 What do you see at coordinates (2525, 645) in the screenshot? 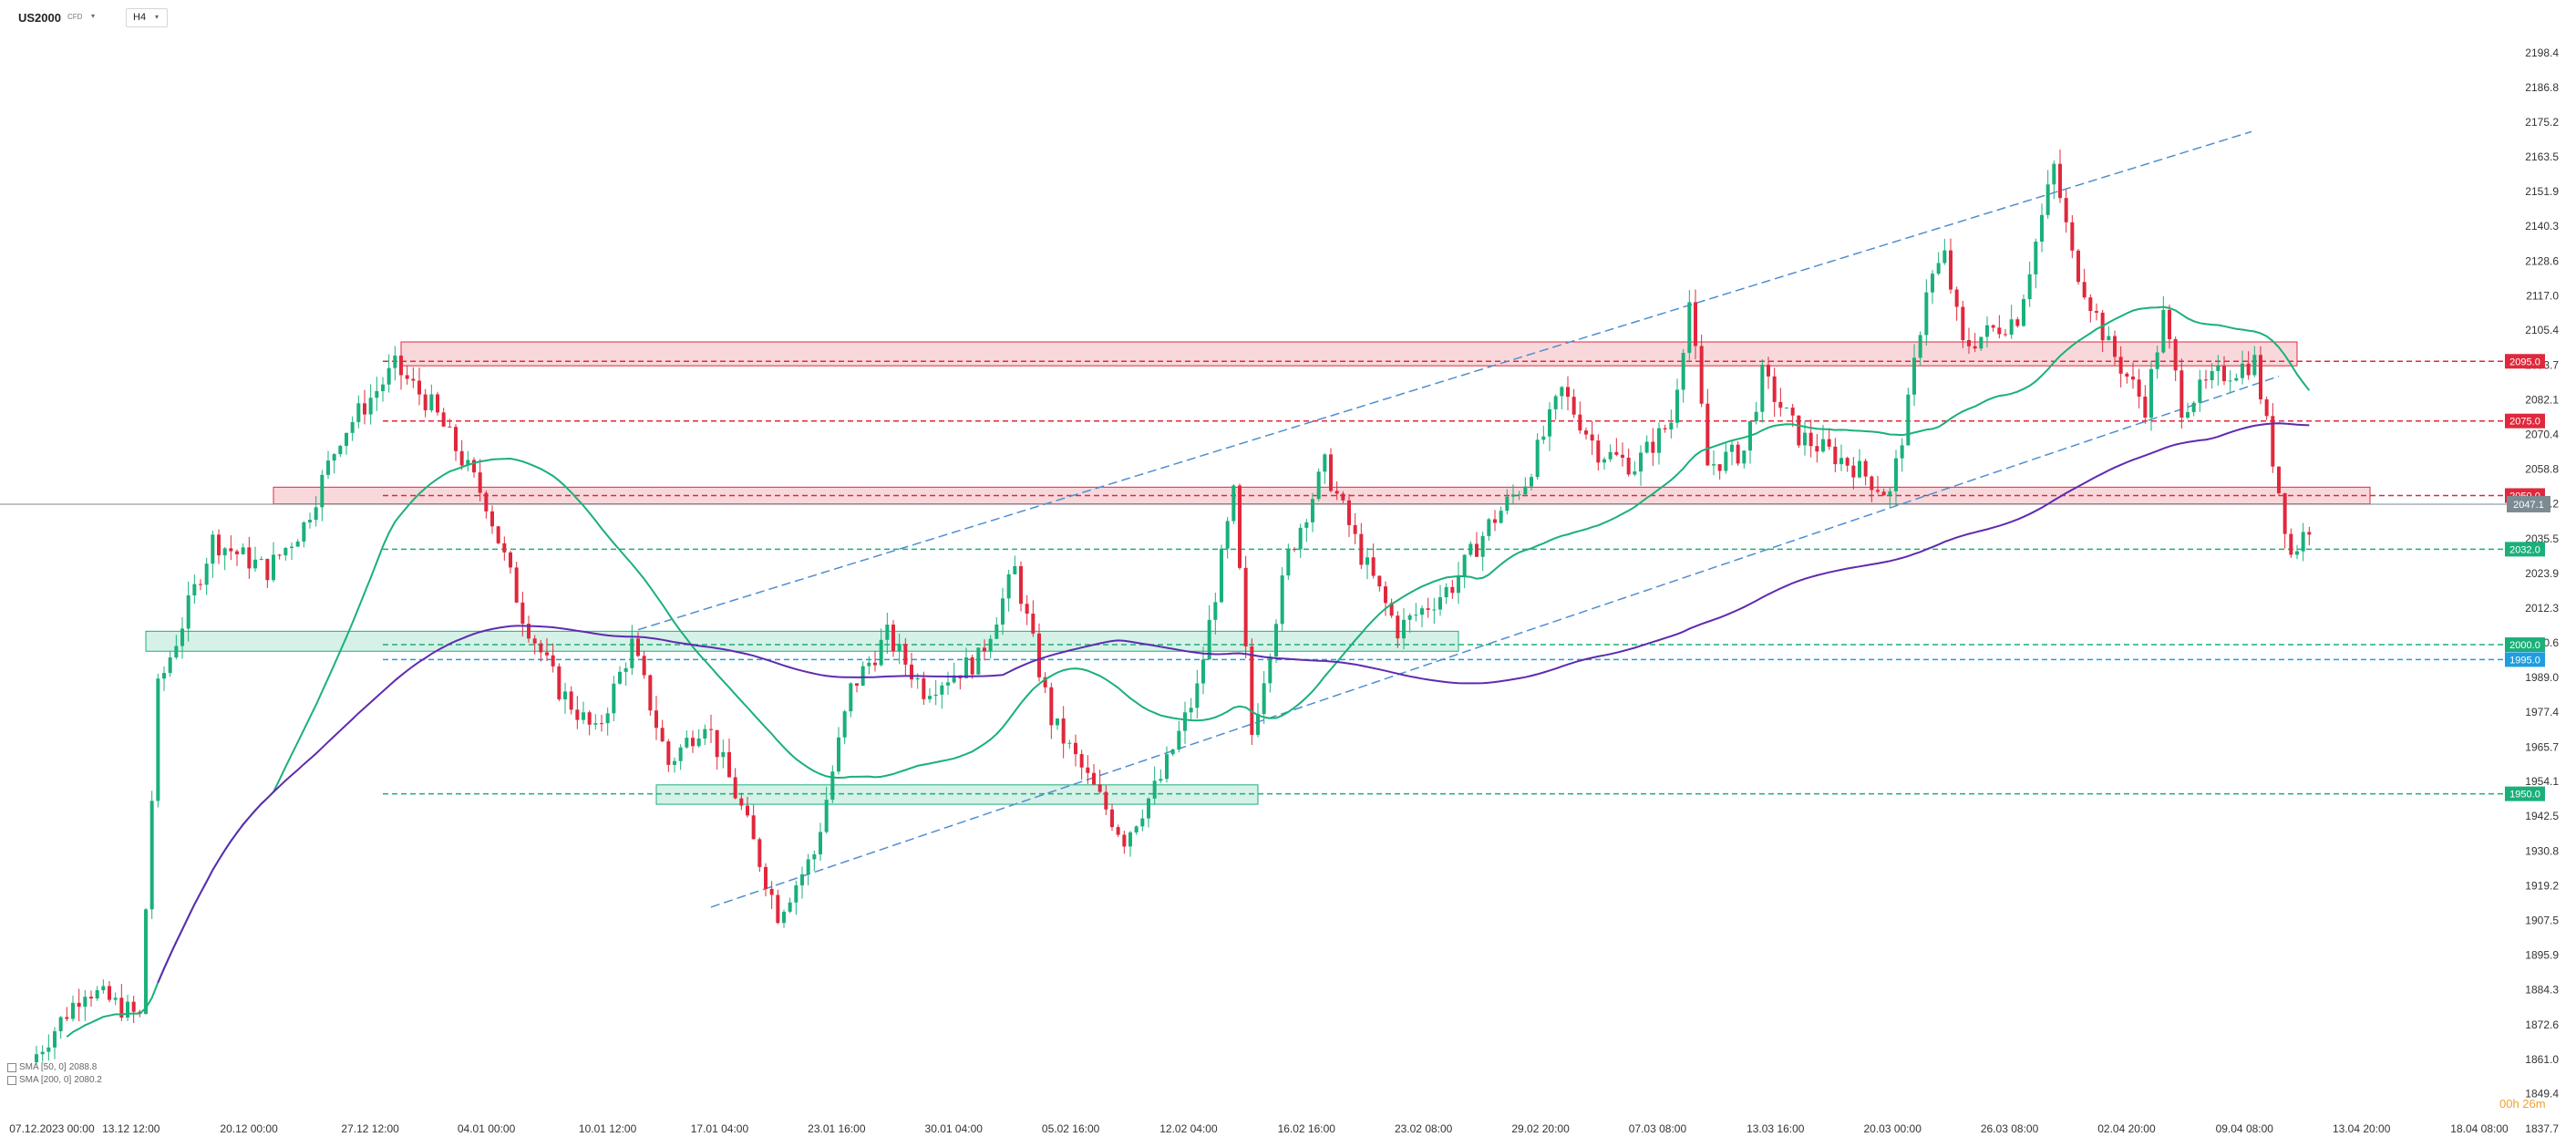
I see `price-tag-2000.0` at bounding box center [2525, 645].